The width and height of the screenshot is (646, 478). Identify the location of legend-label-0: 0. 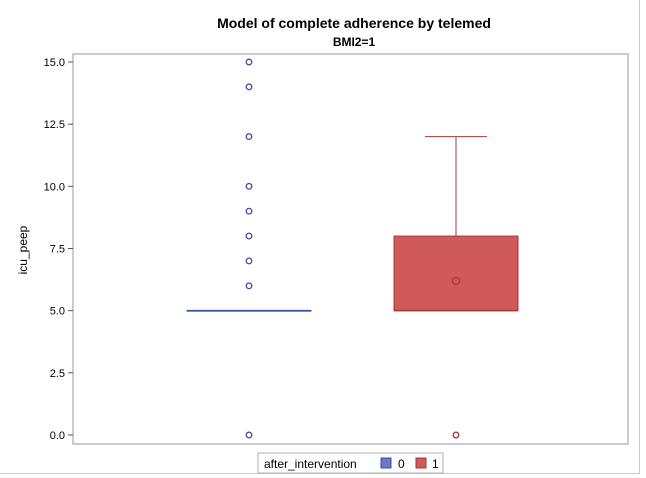
(401, 464).